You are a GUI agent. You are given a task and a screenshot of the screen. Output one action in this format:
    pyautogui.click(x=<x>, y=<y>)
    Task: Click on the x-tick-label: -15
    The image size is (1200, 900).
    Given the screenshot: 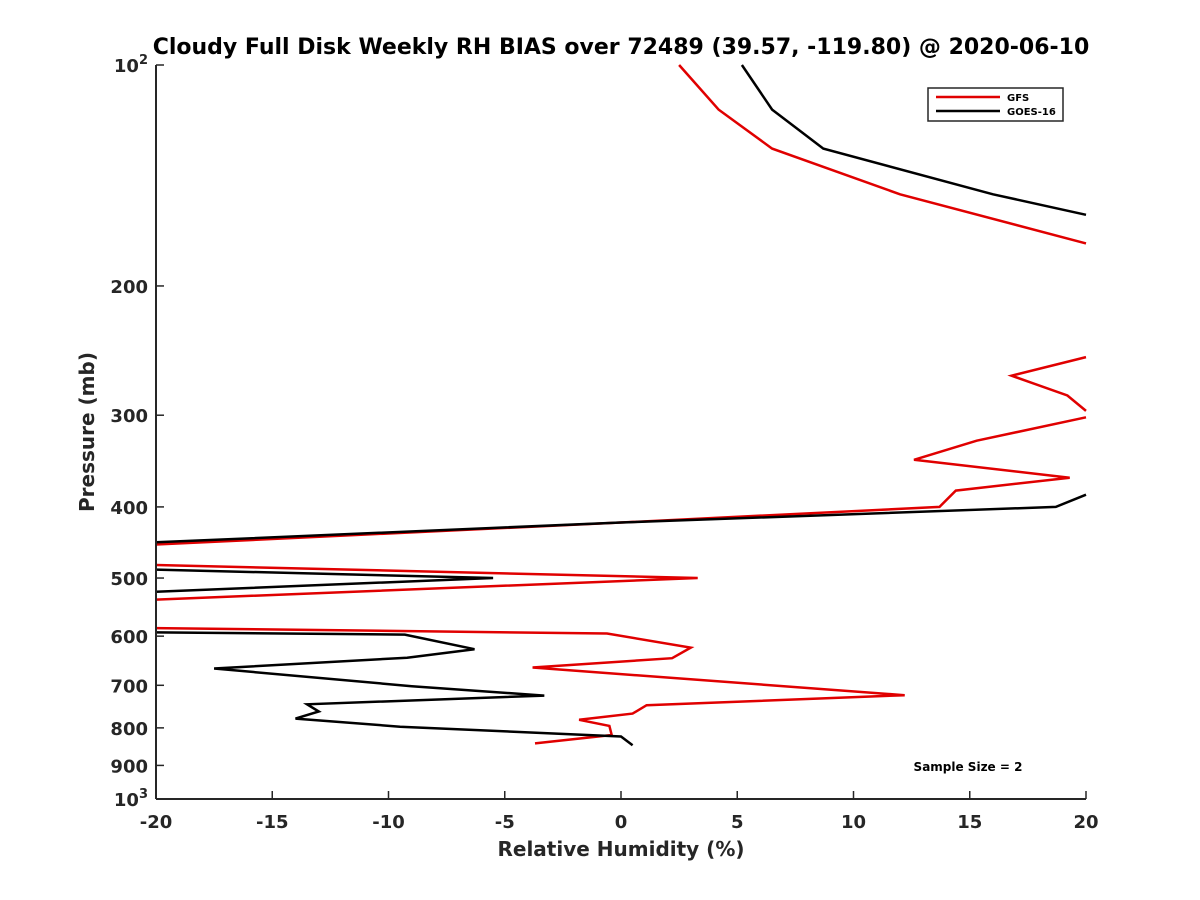 What is the action you would take?
    pyautogui.click(x=272, y=822)
    